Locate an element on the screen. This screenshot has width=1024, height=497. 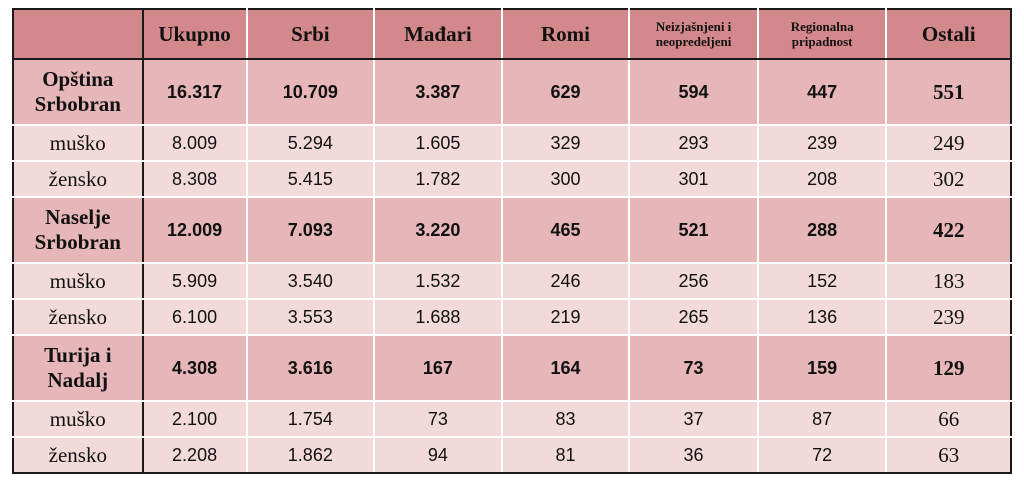
table-cell: 83 is located at coordinates (565, 419).